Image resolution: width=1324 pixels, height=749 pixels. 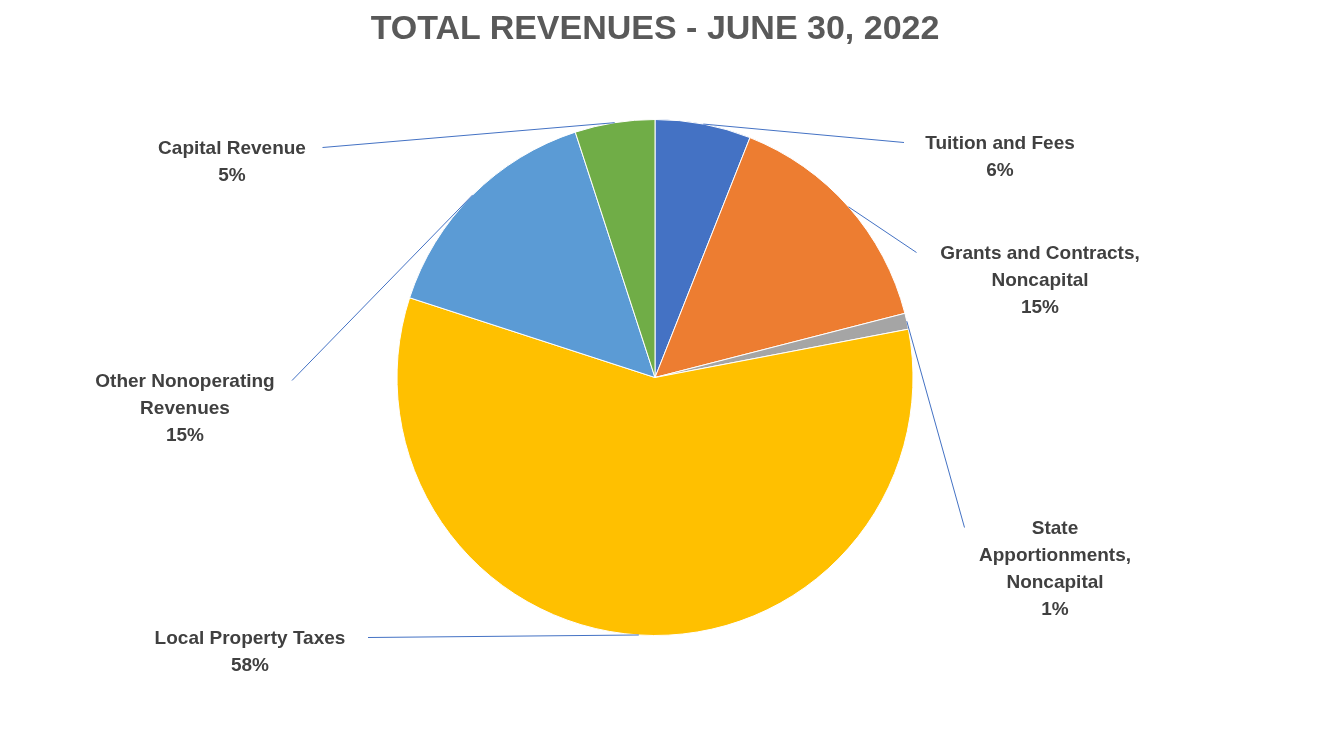 What do you see at coordinates (1040, 265) in the screenshot?
I see `slice-label: Grants and Contracts, Noncapital` at bounding box center [1040, 265].